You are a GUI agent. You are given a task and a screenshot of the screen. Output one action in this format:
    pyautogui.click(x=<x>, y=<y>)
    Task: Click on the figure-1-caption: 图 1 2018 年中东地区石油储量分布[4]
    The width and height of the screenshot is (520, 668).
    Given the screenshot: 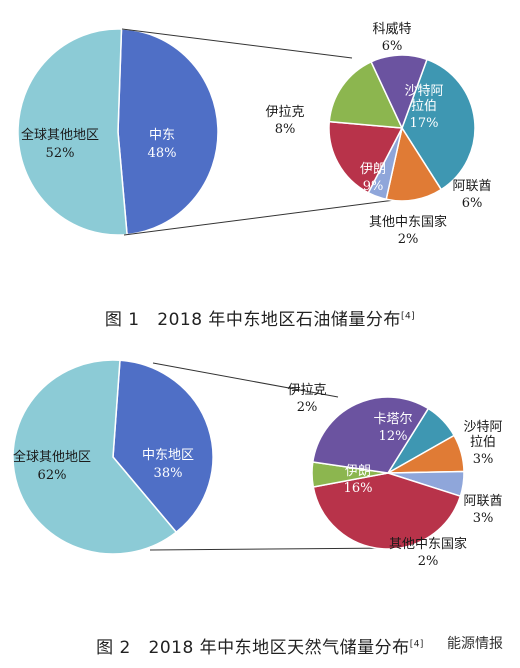 What is the action you would take?
    pyautogui.click(x=260, y=317)
    